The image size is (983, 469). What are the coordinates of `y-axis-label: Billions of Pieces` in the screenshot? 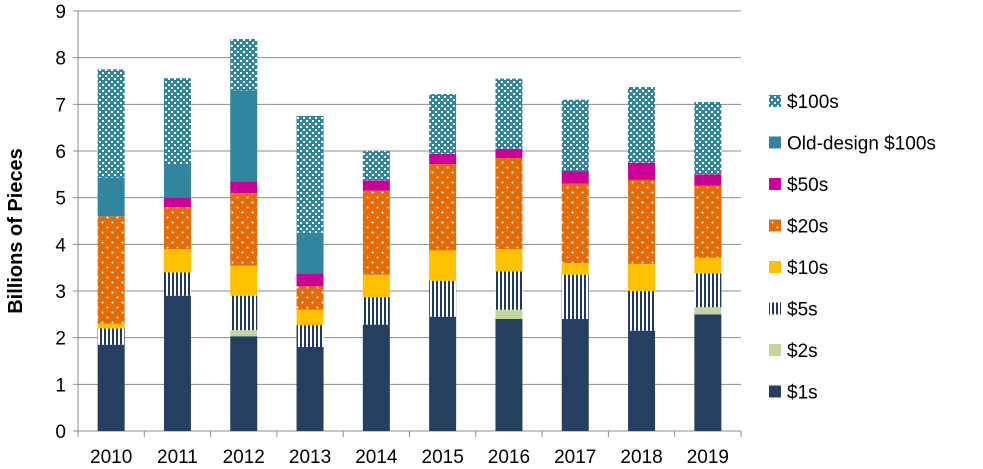 It's located at (16, 231).